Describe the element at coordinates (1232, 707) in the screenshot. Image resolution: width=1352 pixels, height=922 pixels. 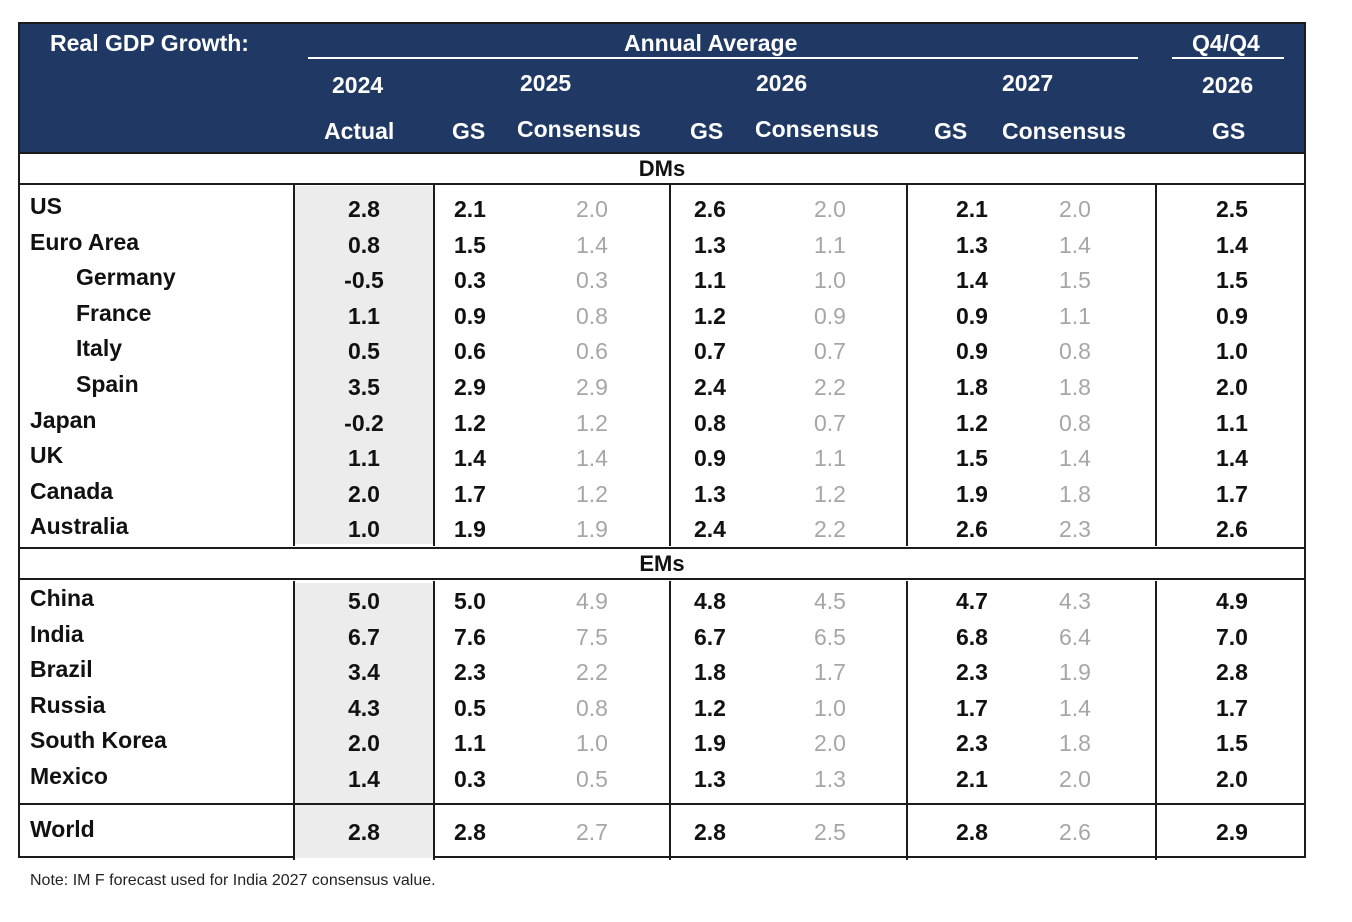
I see `table-cell: 1.7` at that location.